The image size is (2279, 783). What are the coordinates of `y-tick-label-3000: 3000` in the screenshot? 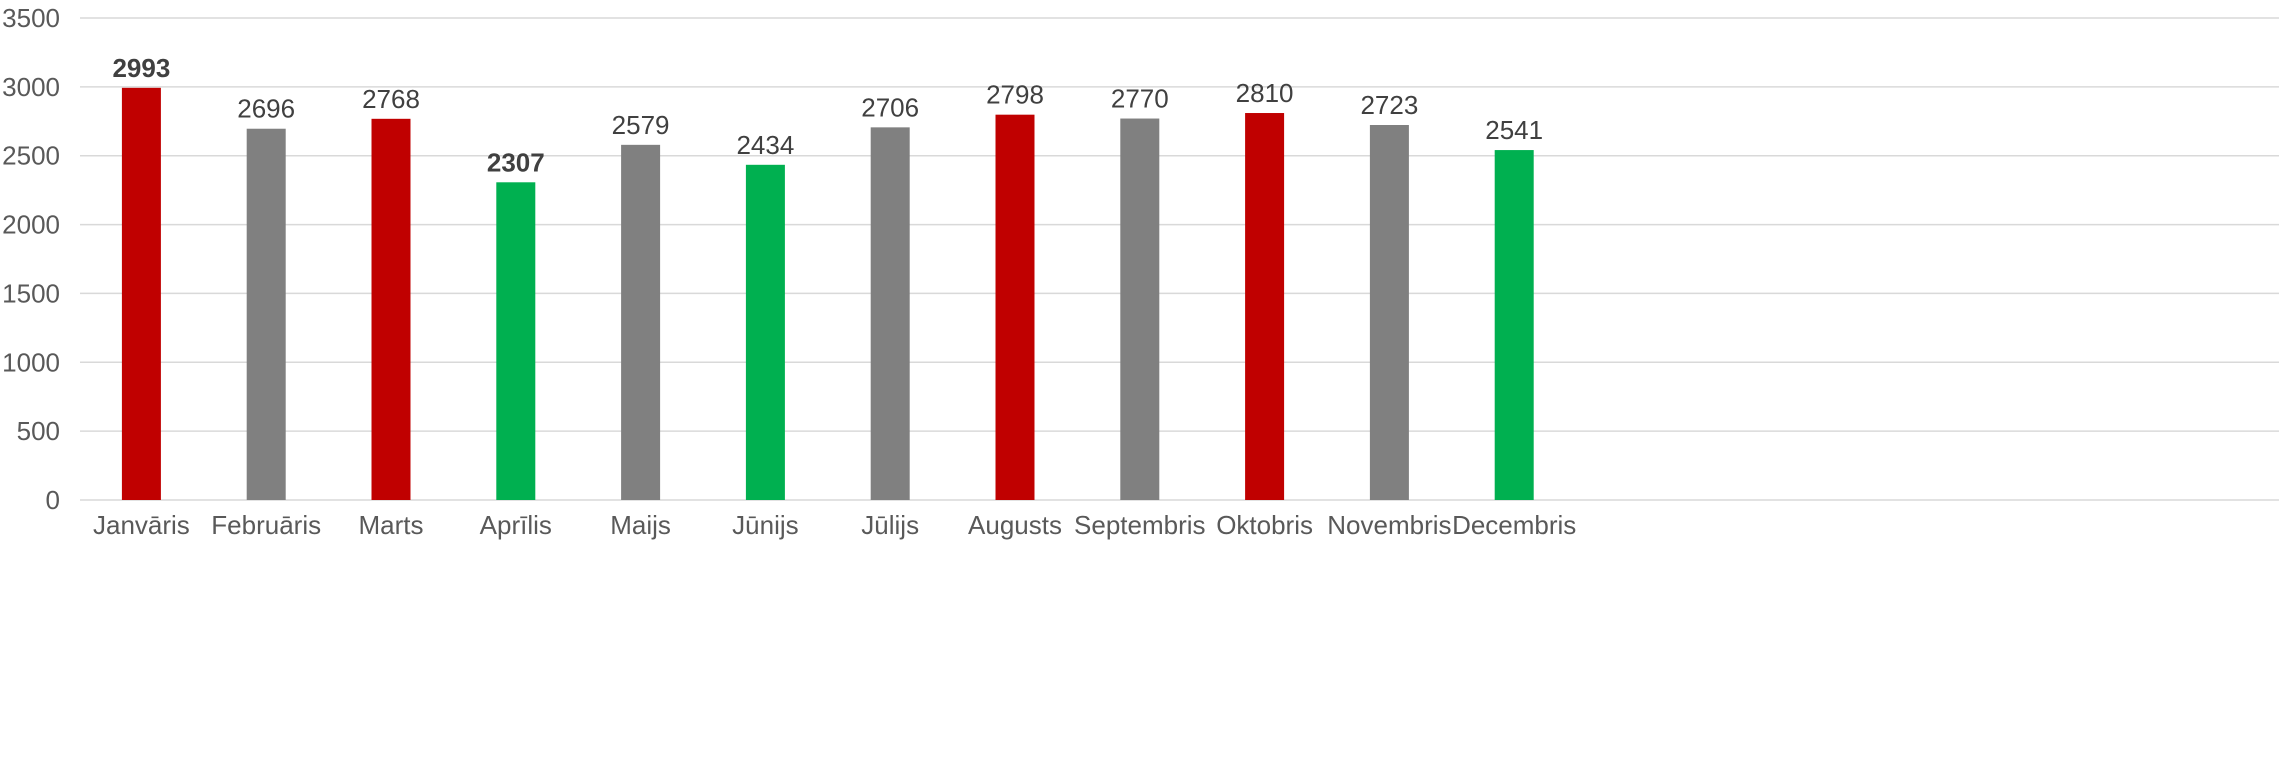 It's located at (31, 87).